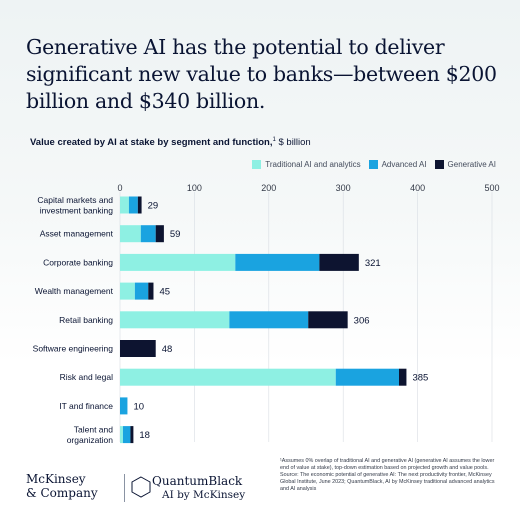 The height and width of the screenshot is (520, 520). Describe the element at coordinates (90, 440) in the screenshot. I see `category-label-line: organization` at that location.